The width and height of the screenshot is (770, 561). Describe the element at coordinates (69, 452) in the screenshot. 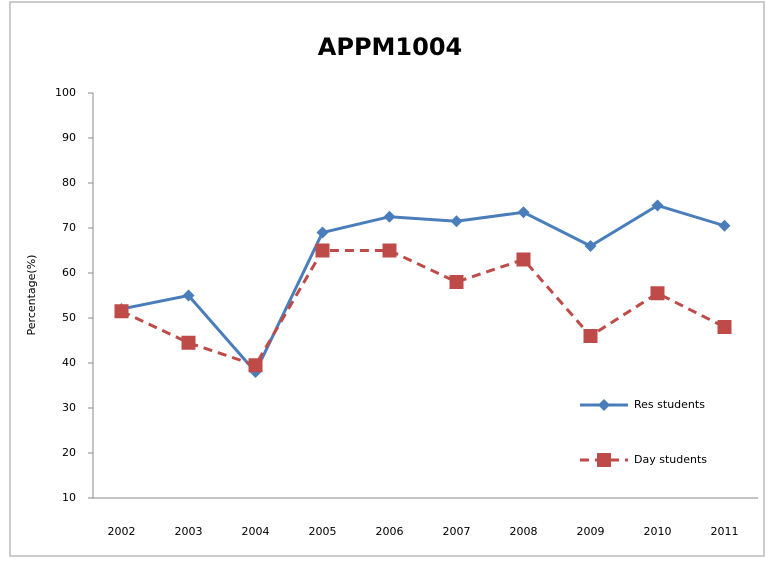

I see `y-tick-label: 20` at that location.